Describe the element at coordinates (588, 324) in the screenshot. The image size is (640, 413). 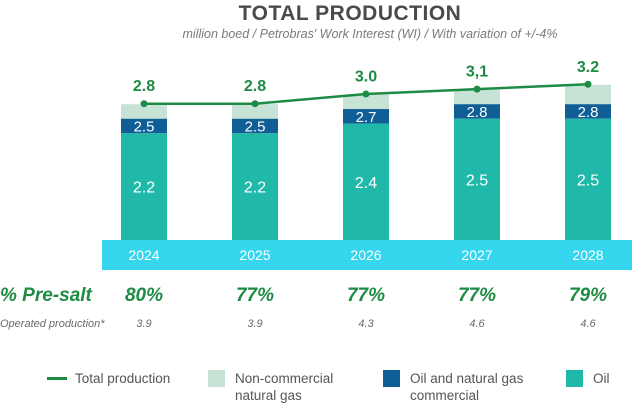
I see `operated-value-2028: 4.6` at that location.